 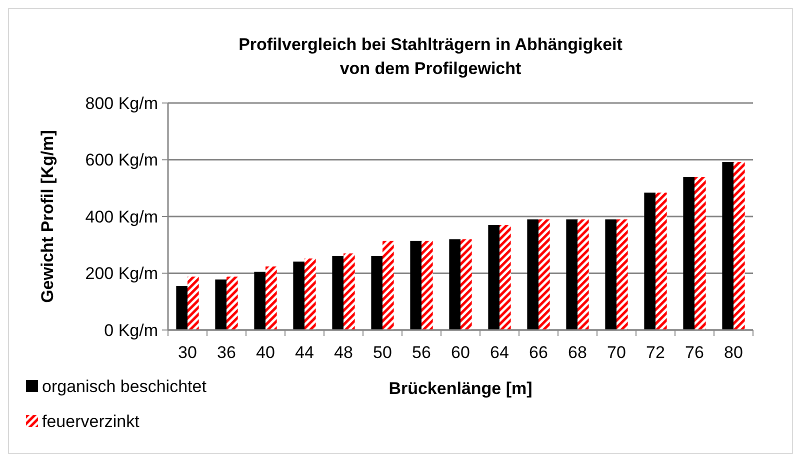 What do you see at coordinates (538, 352) in the screenshot?
I see `x-tick-label: 66` at bounding box center [538, 352].